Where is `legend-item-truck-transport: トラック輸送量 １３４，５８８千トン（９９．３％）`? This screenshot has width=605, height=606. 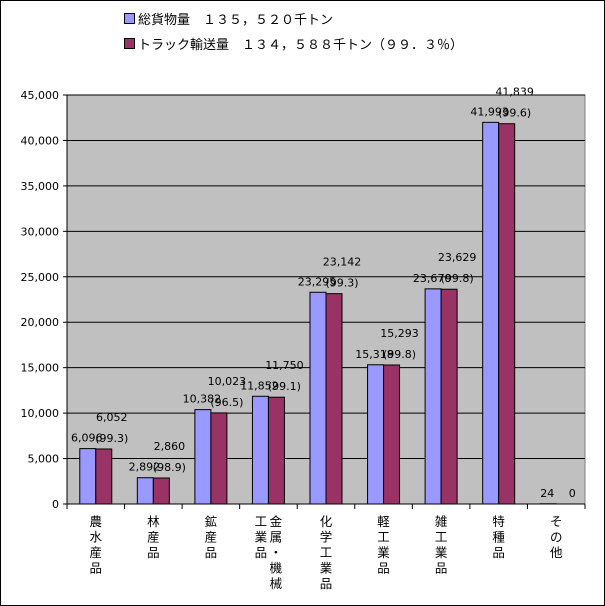 legend-item-truck-transport: トラック輸送量 １３４，５８８千トン（９９．３％） is located at coordinates (293, 43).